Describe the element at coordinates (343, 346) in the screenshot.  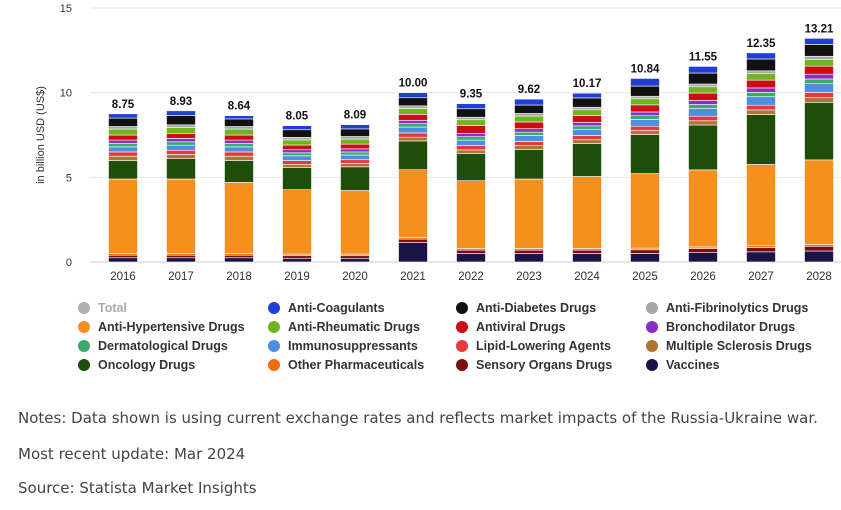
I see `legend-item: Immunosuppressants` at that location.